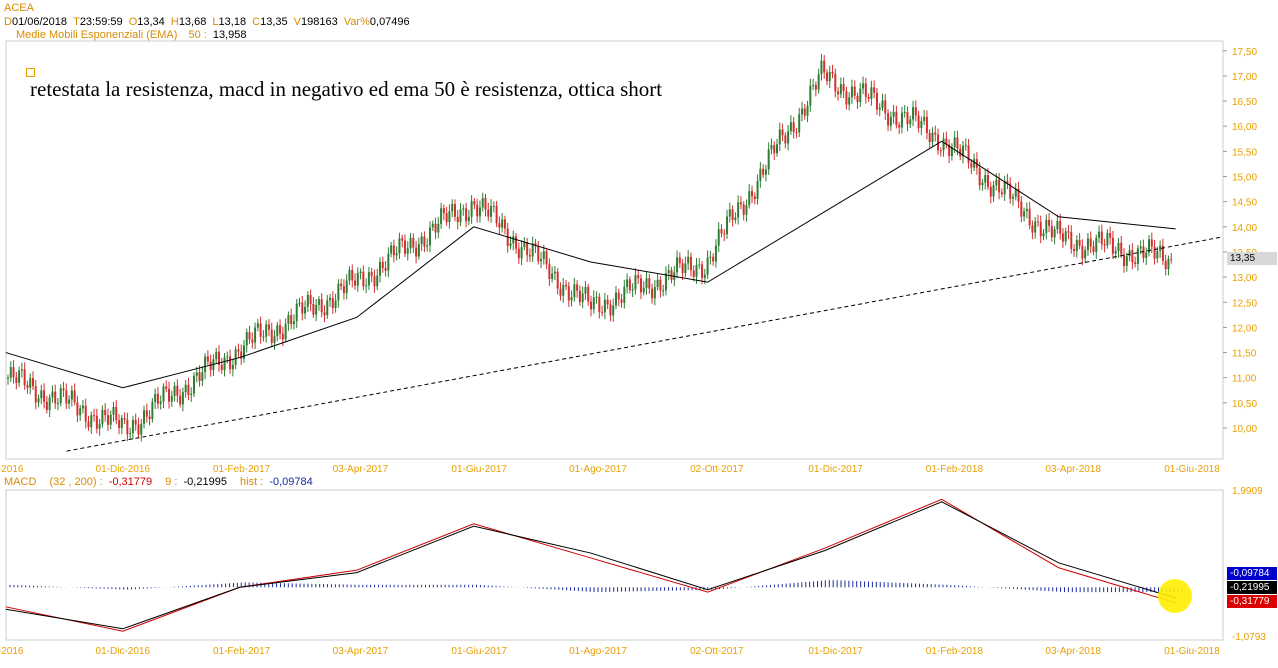  Describe the element at coordinates (30, 72) in the screenshot. I see `annotation-checkbox` at that location.